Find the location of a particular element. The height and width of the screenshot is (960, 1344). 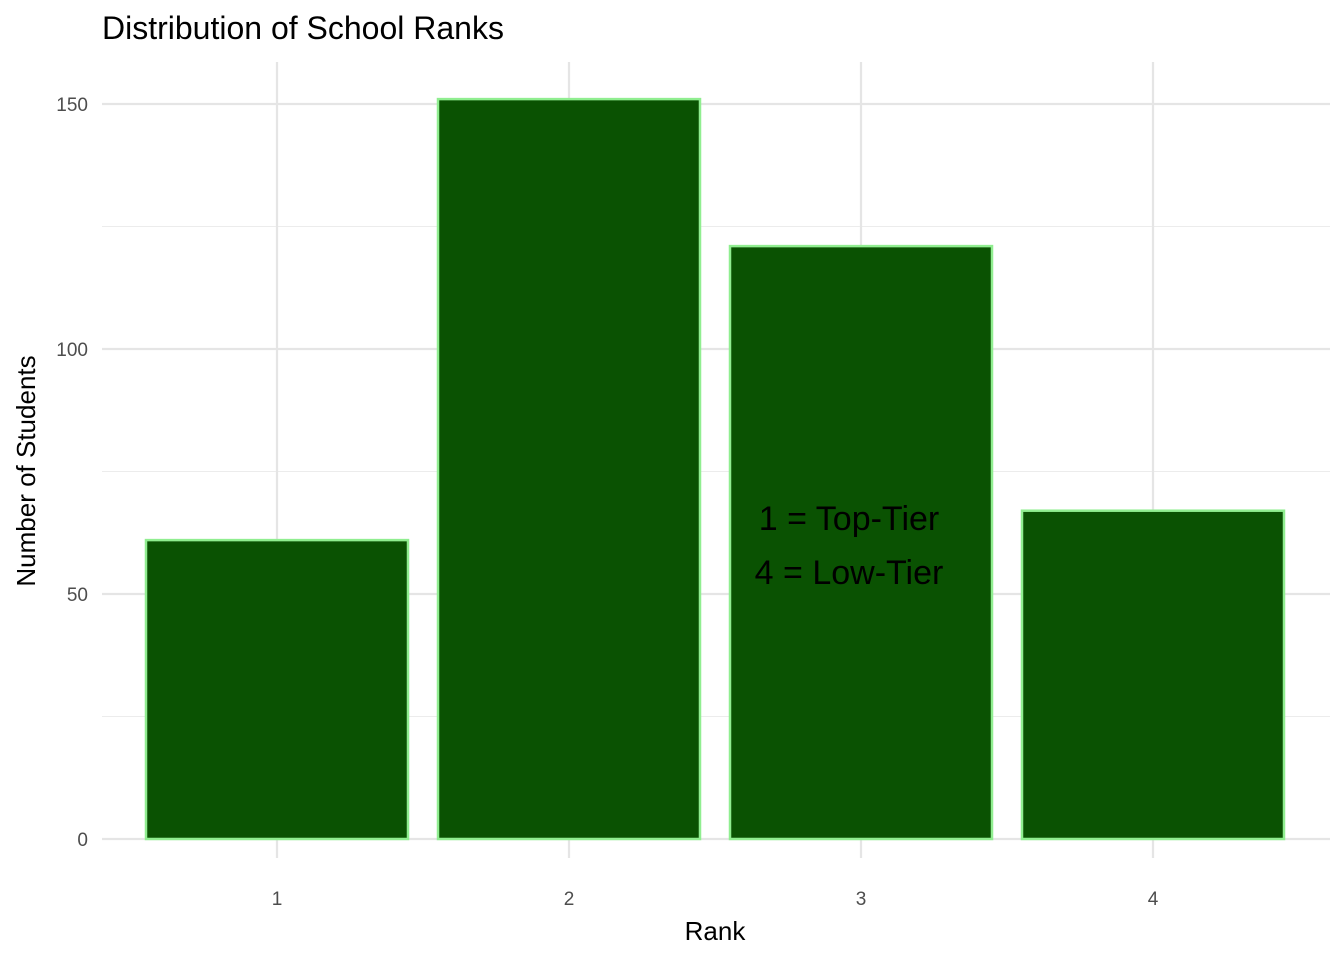

x-tick-label: 1 is located at coordinates (277, 899).